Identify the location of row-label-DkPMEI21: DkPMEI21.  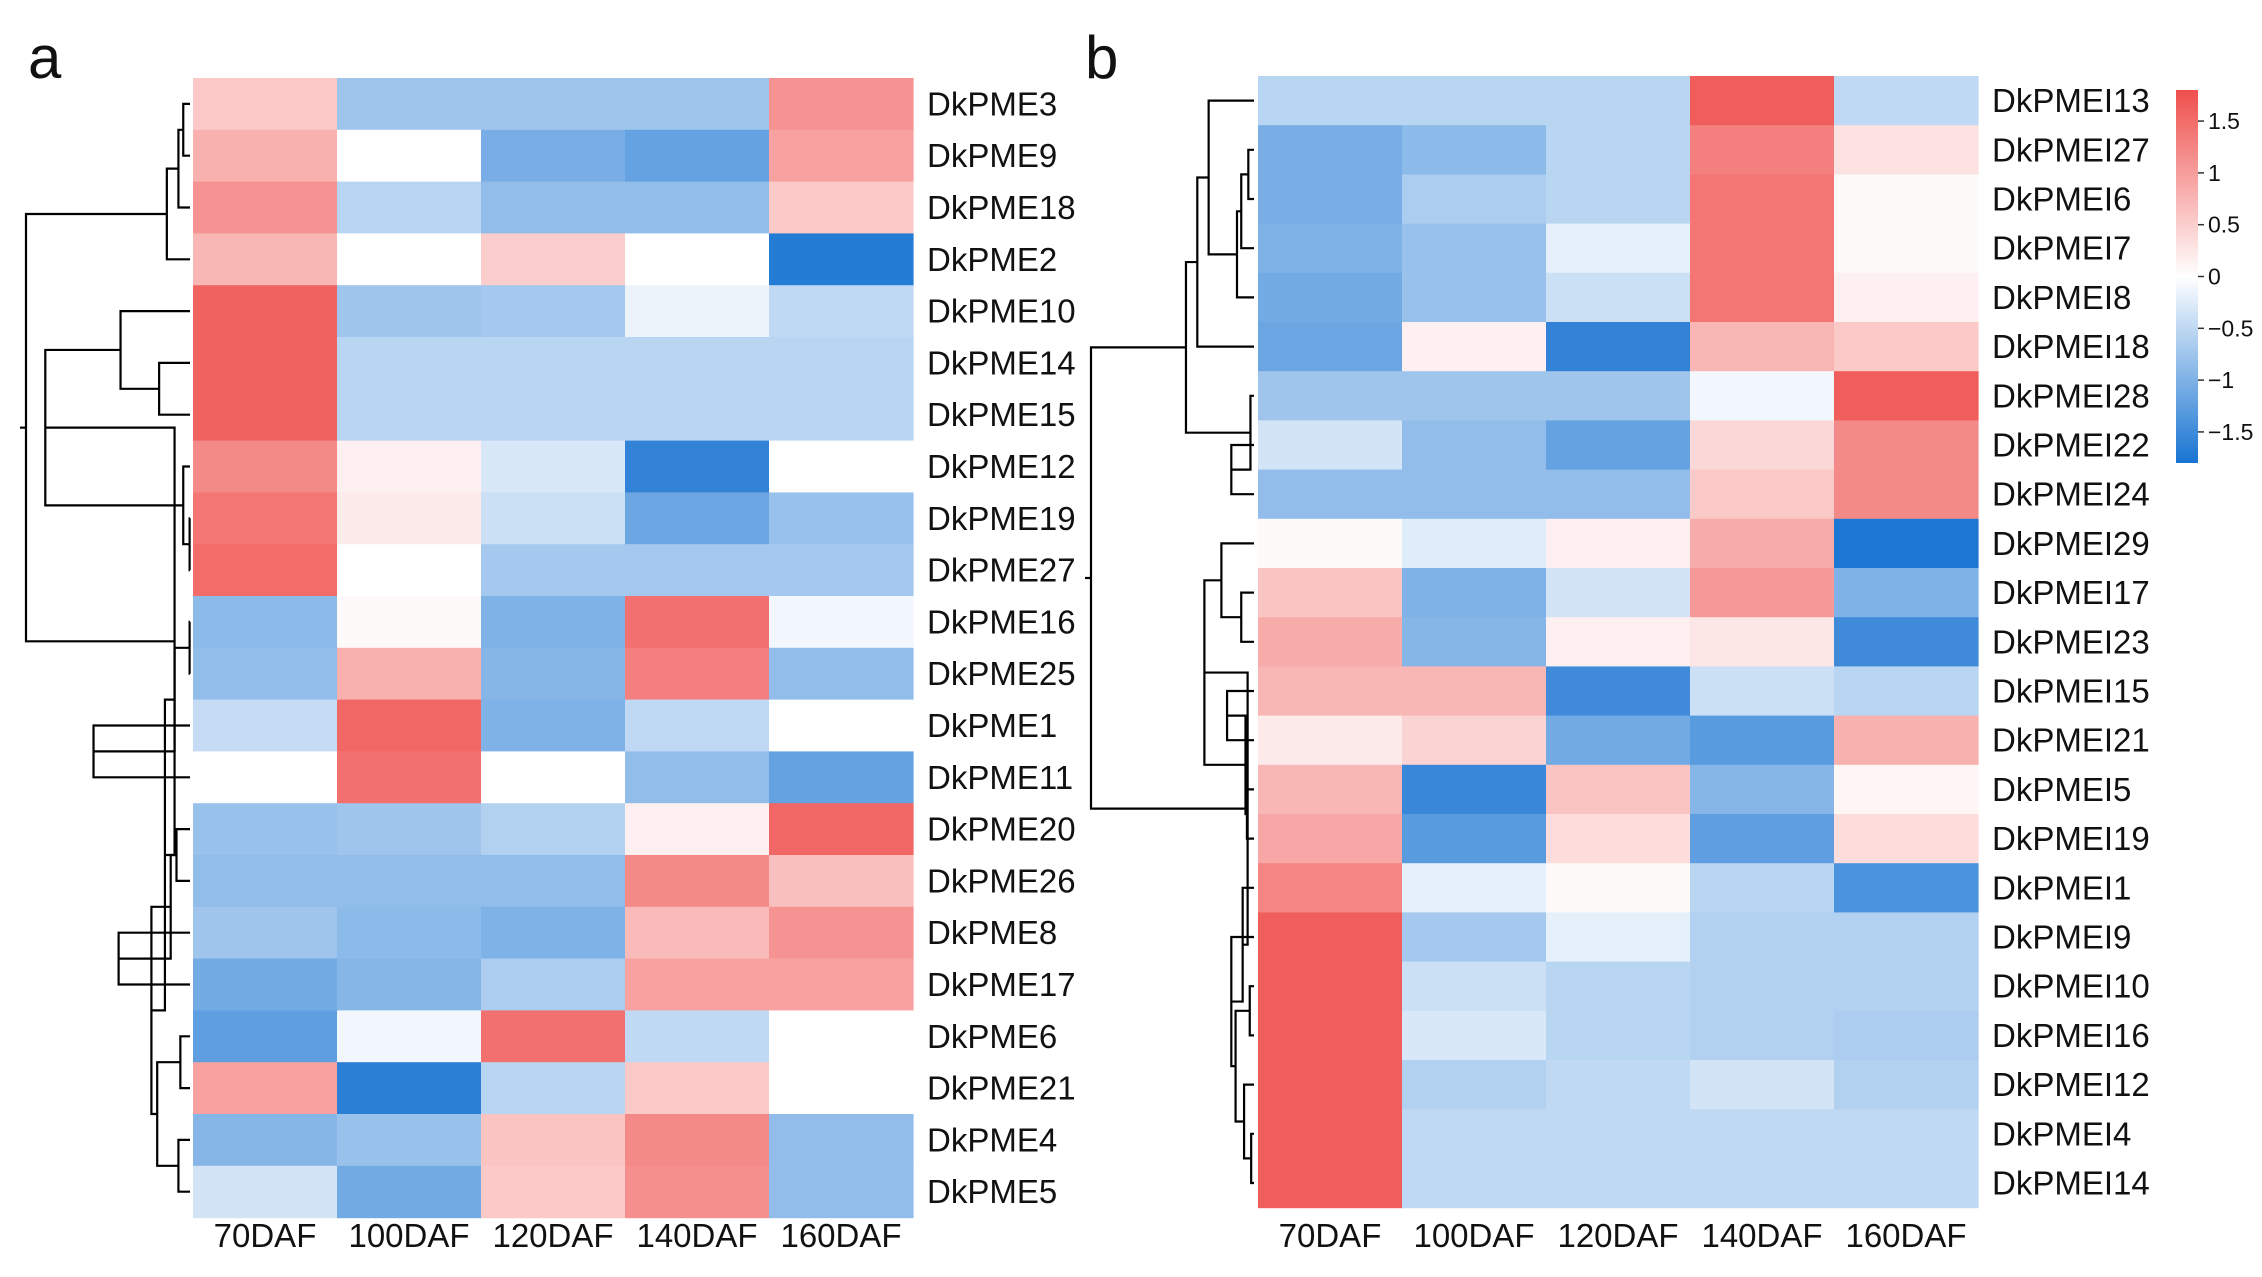
(2071, 740).